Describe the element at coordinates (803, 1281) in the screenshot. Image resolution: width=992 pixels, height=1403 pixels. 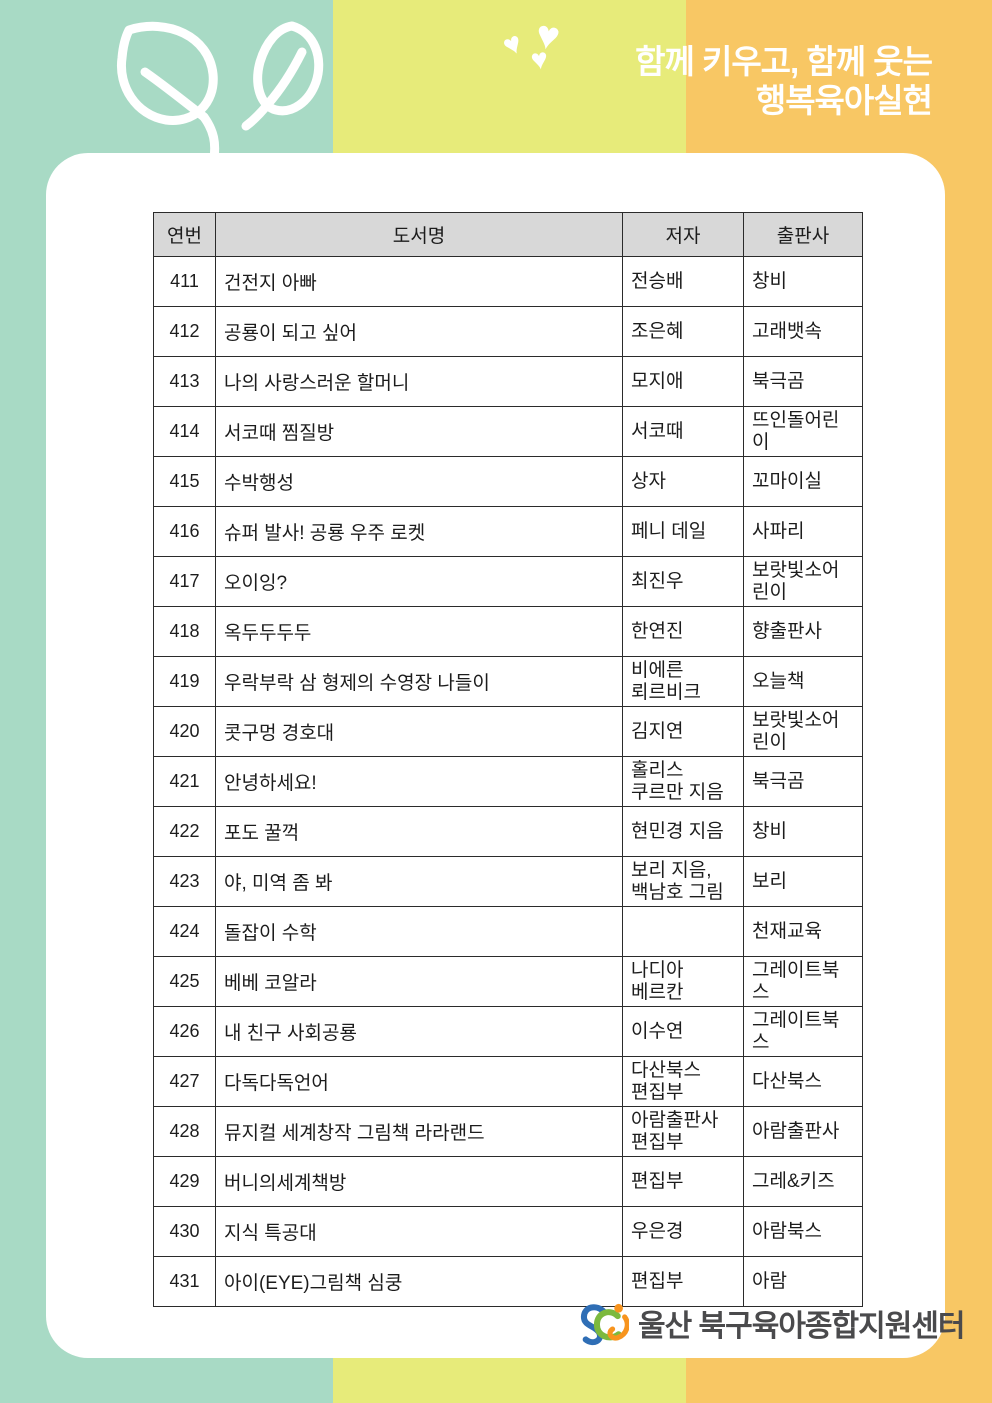
I see `cell-publisher: 아람` at that location.